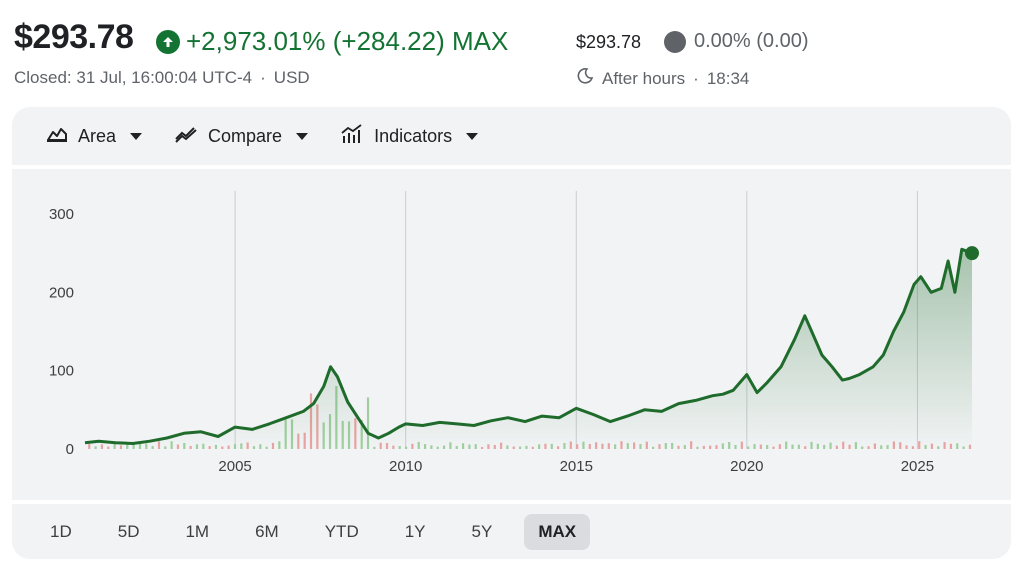 This screenshot has width=1024, height=567. I want to click on range-ytd-button: YTD, so click(341, 531).